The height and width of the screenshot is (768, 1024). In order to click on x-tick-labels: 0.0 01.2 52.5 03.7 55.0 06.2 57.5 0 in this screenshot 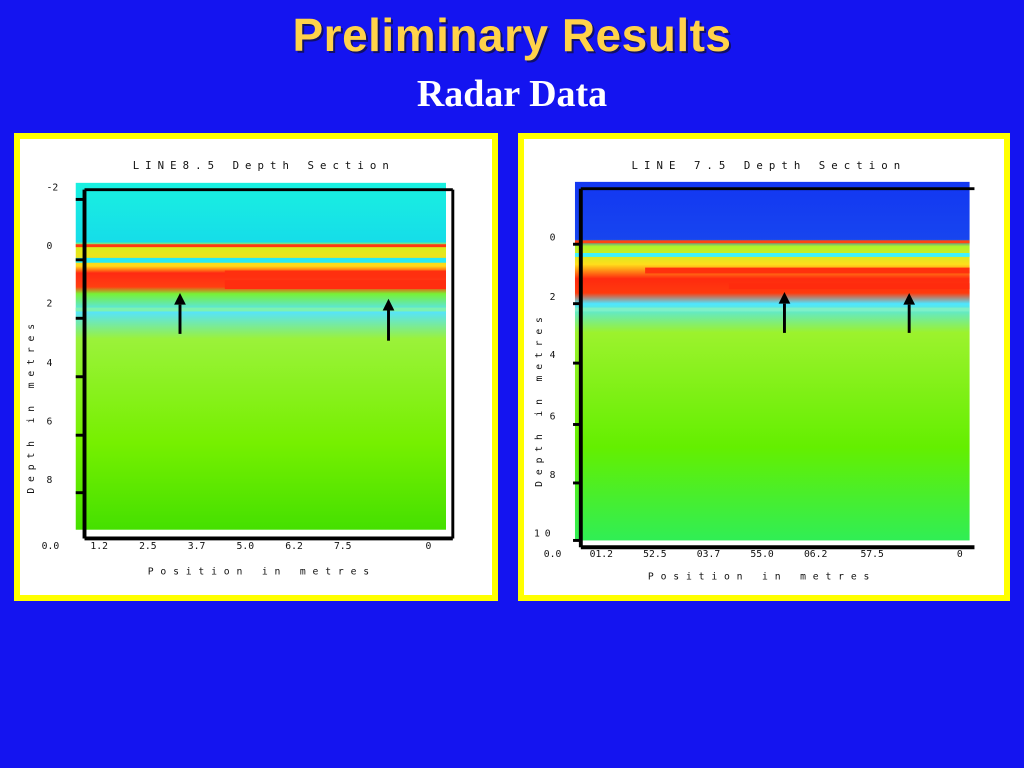, I will do `click(753, 554)`.